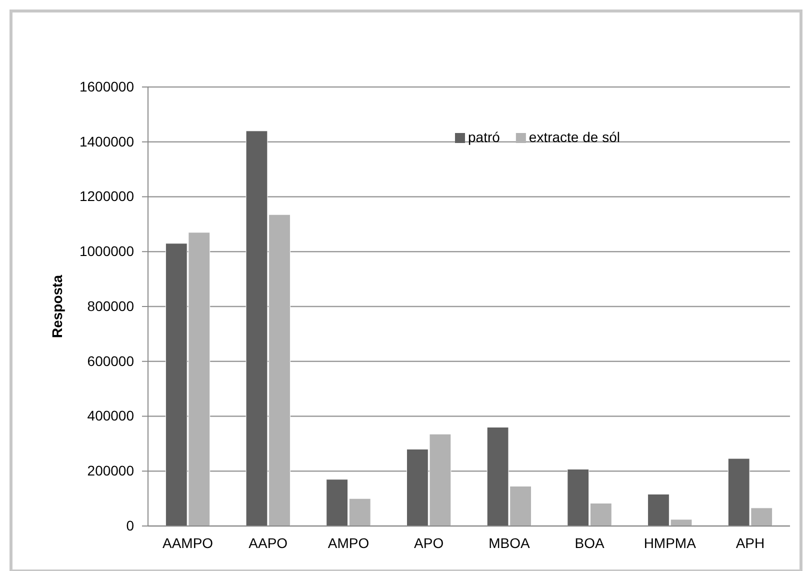 The width and height of the screenshot is (805, 571). Describe the element at coordinates (750, 542) in the screenshot. I see `x-tick-label: APH` at that location.